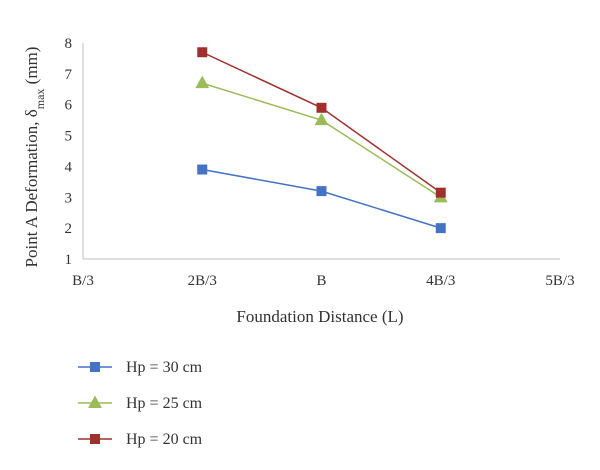 The width and height of the screenshot is (600, 470). I want to click on y-tick-label: 6, so click(69, 106).